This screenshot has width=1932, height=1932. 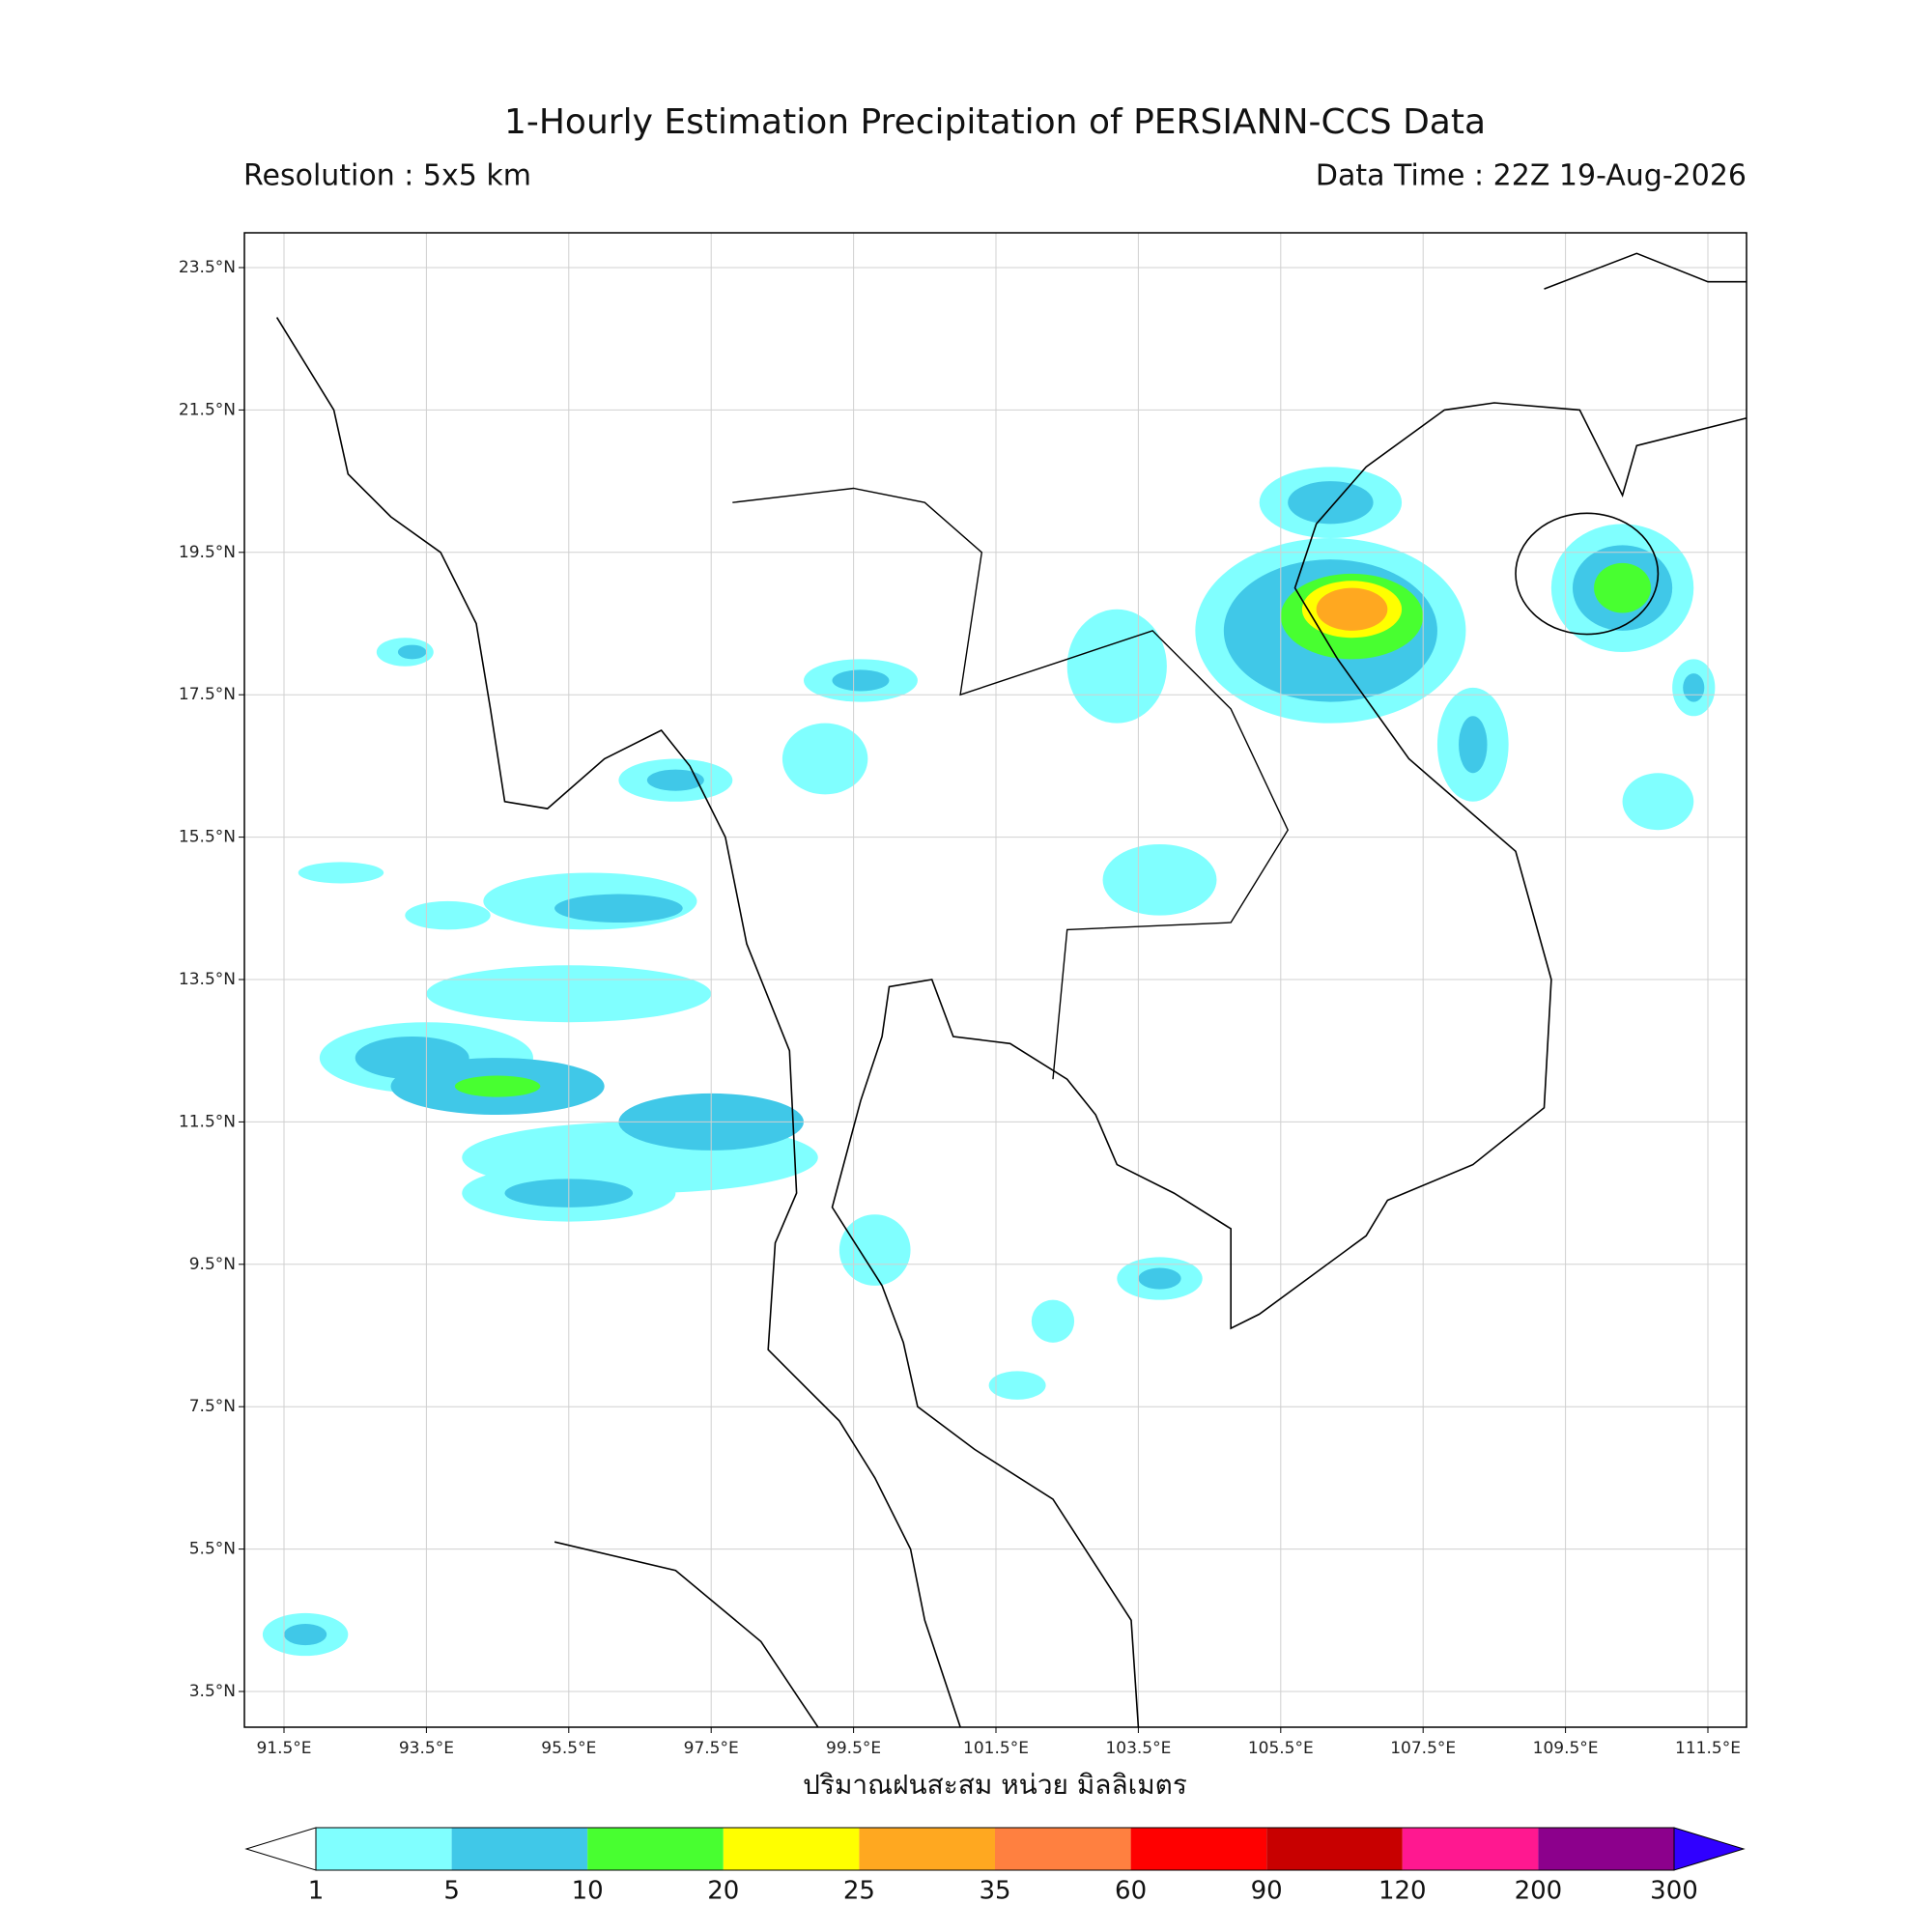 I want to click on lat-tick-label: 3.5°N, so click(x=212, y=1691).